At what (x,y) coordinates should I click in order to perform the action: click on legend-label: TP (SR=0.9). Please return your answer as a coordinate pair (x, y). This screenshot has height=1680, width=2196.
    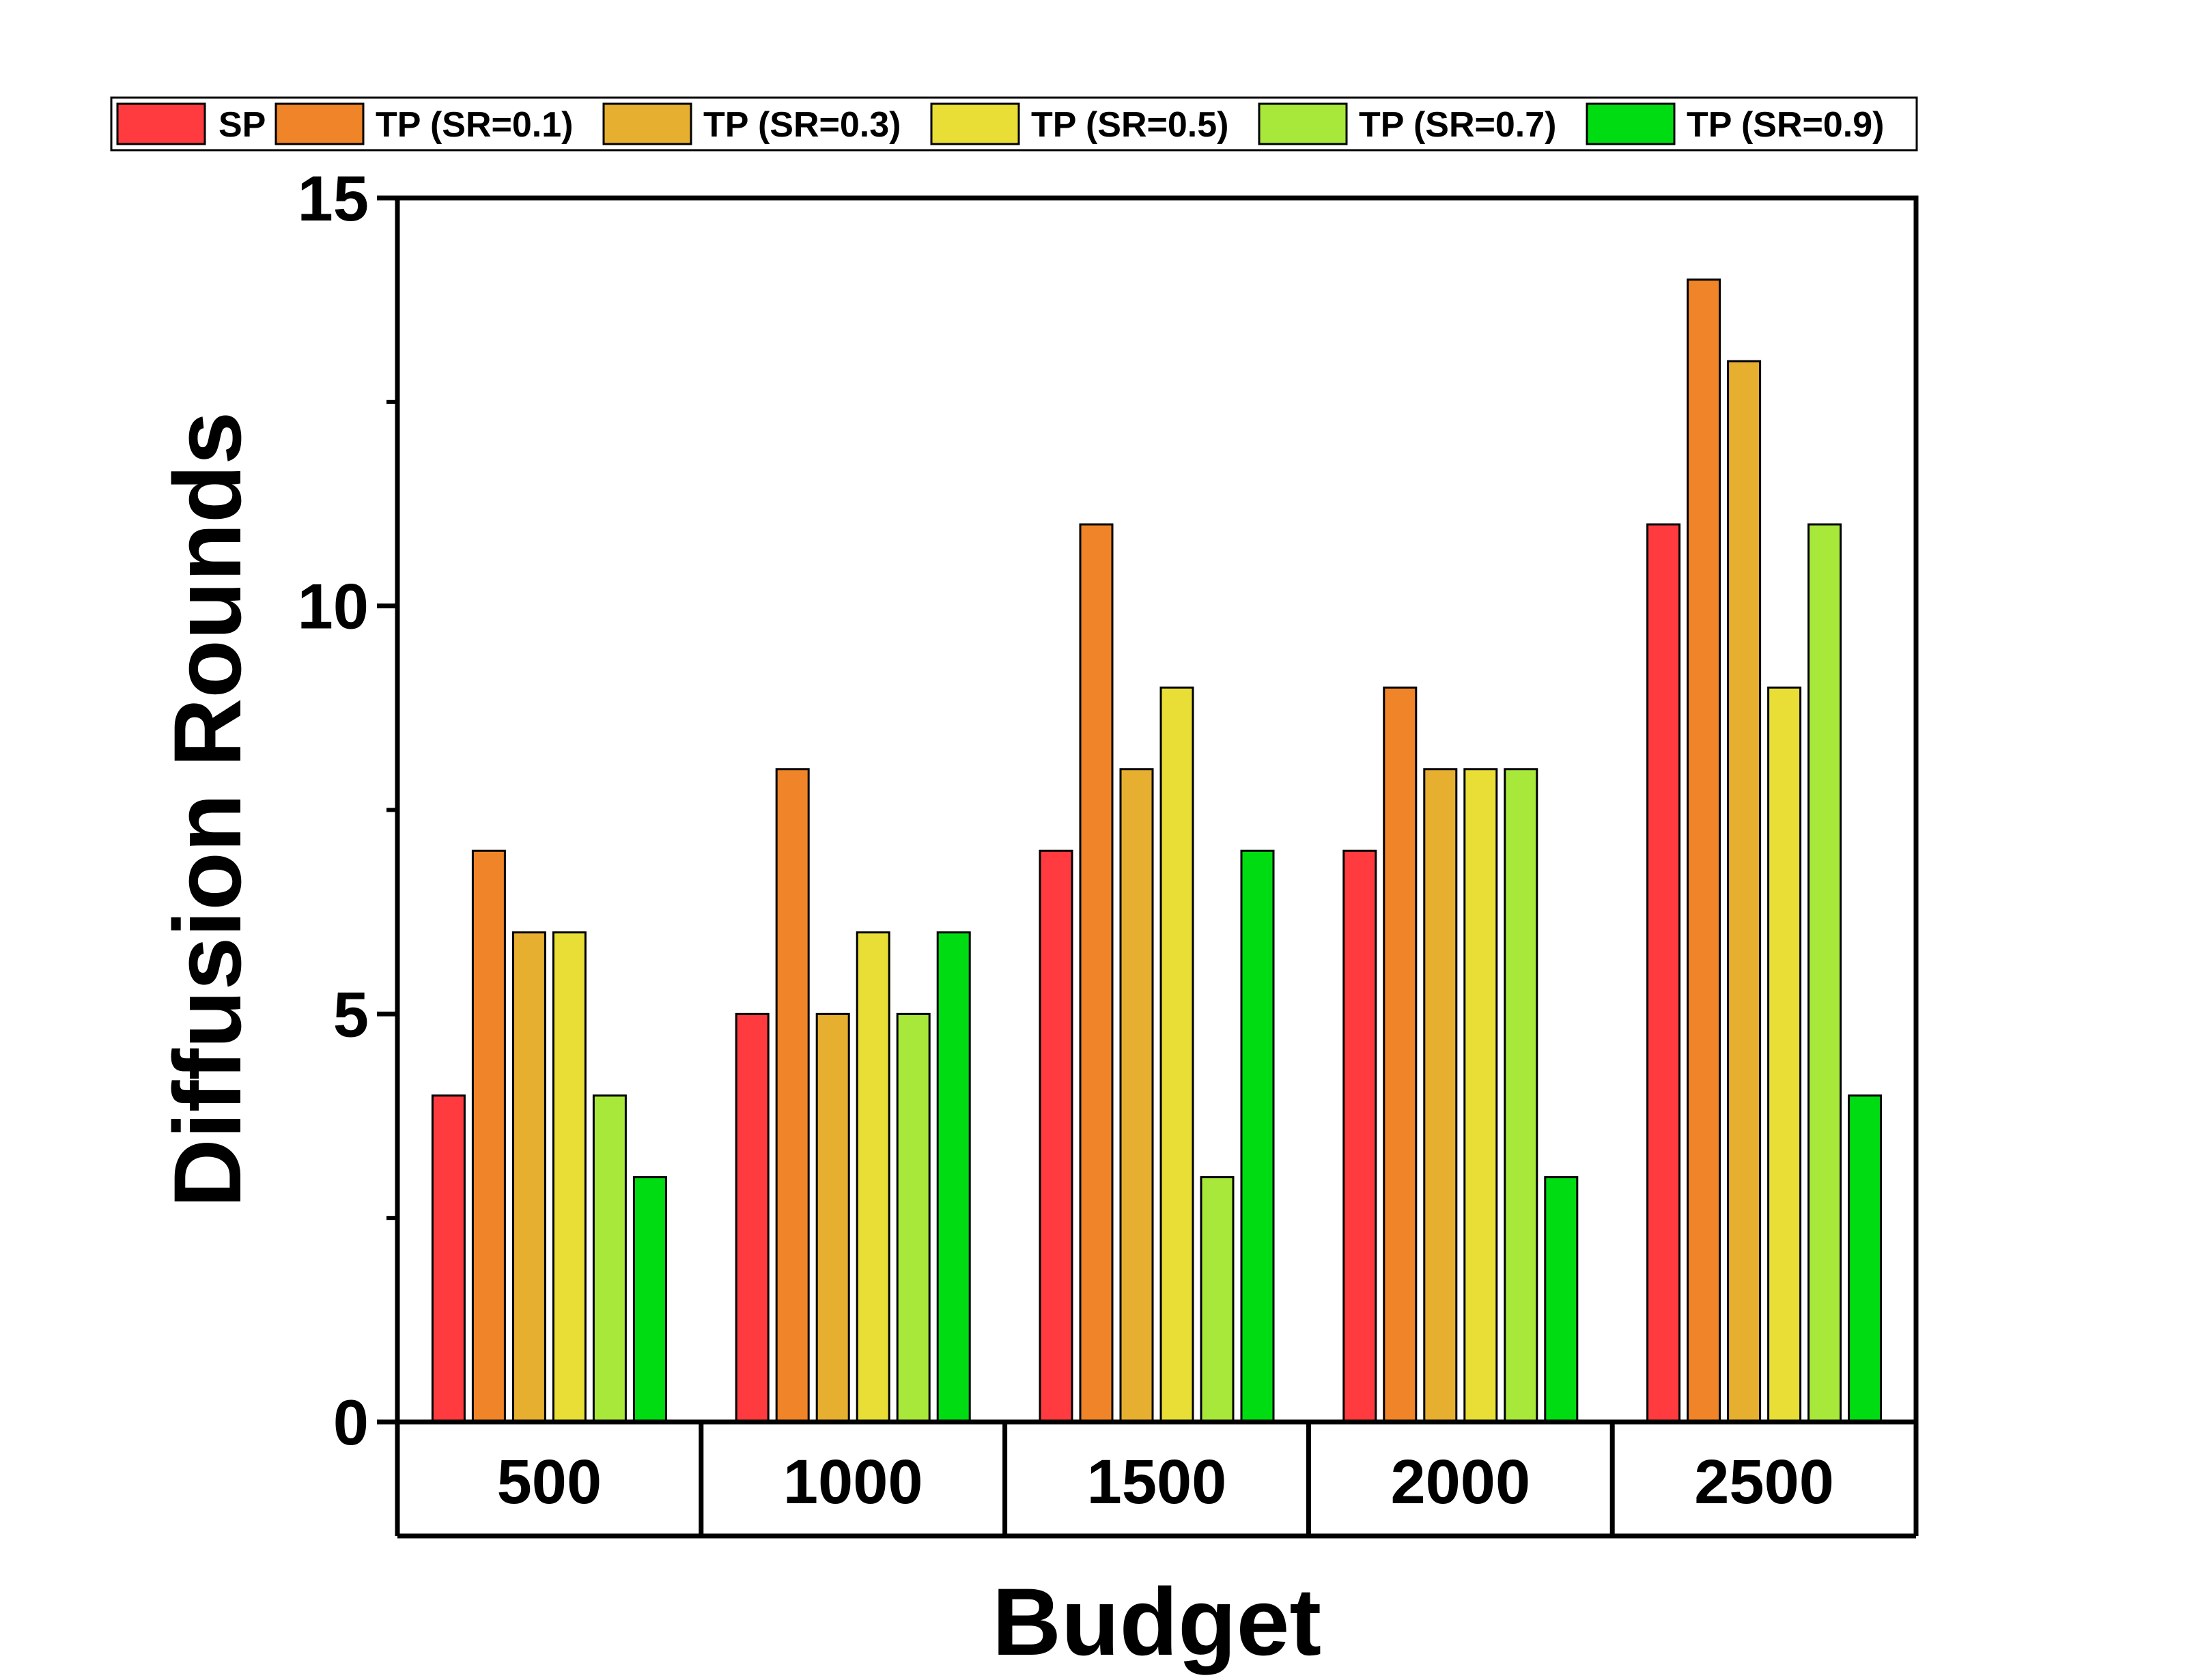
    Looking at the image, I should click on (1786, 125).